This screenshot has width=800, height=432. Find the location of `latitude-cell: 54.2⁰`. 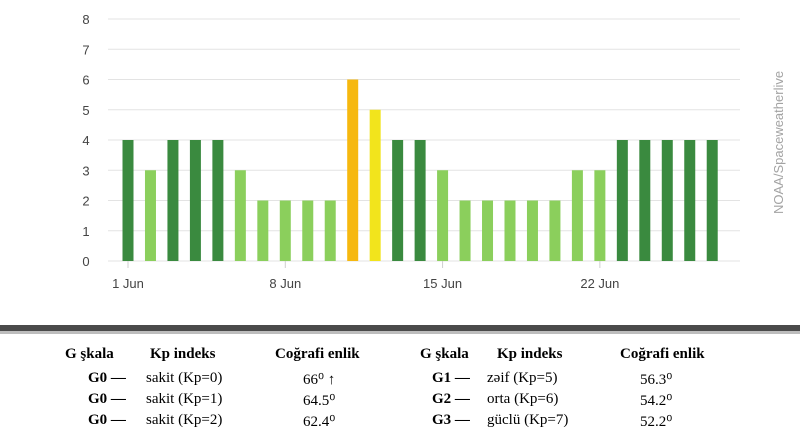

latitude-cell: 54.2⁰ is located at coordinates (656, 401).